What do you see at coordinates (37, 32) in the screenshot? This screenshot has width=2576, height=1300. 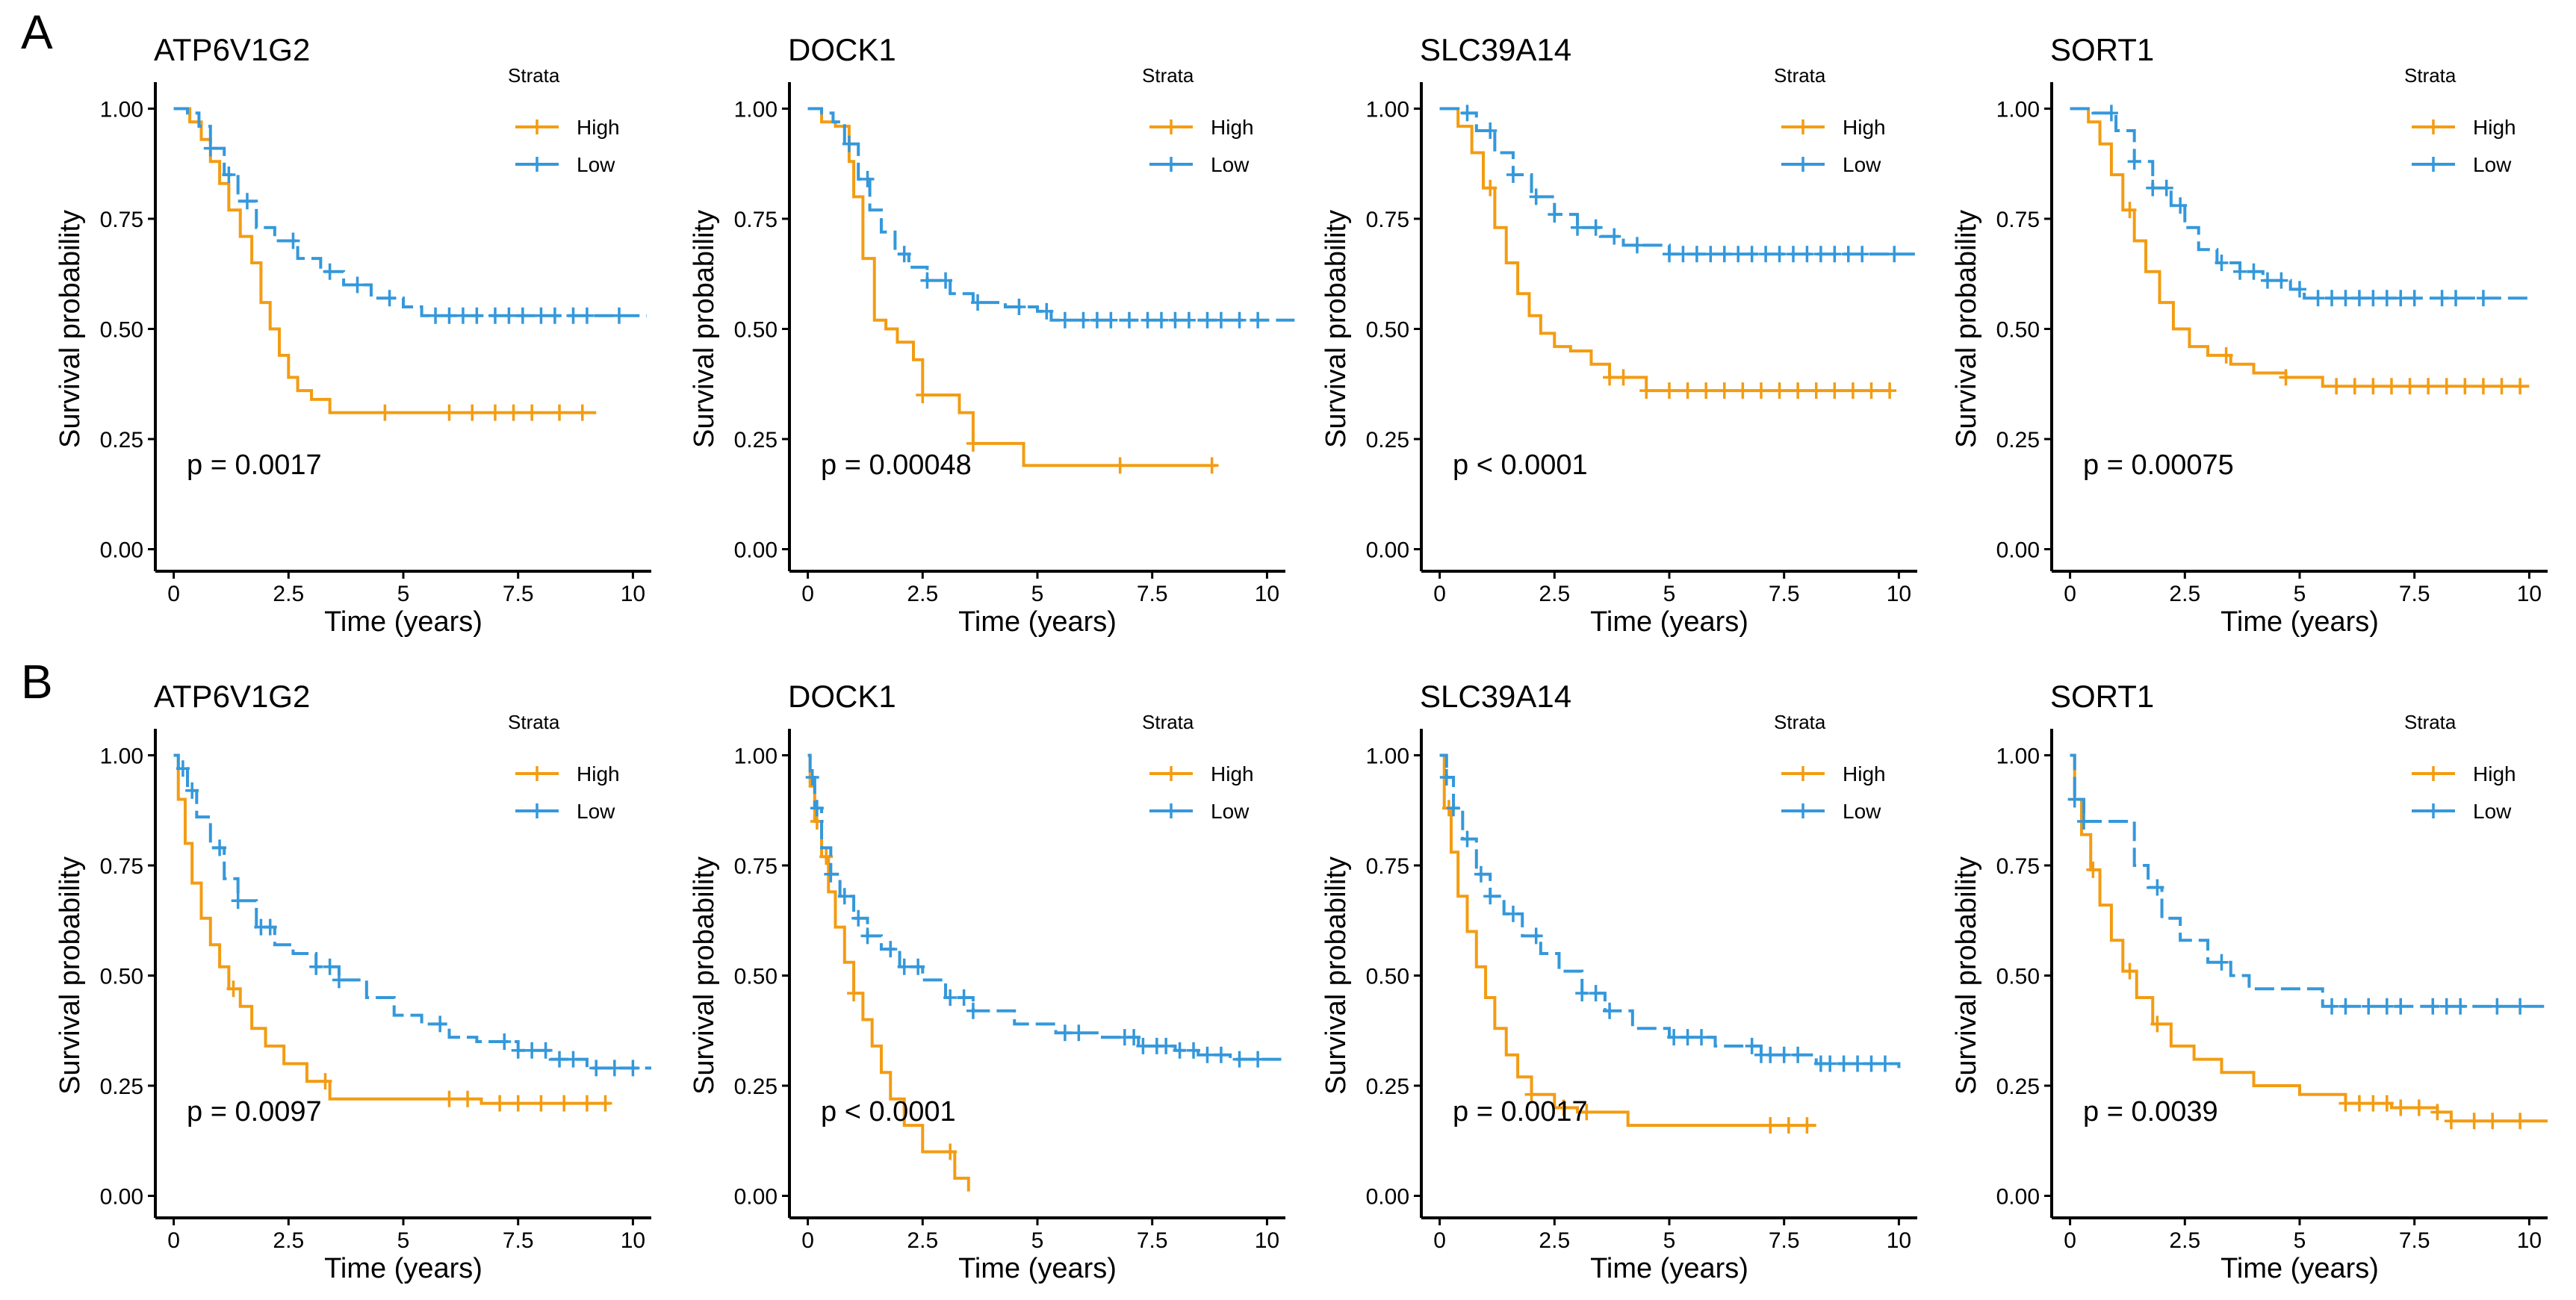 I see `panel-label-a: A` at bounding box center [37, 32].